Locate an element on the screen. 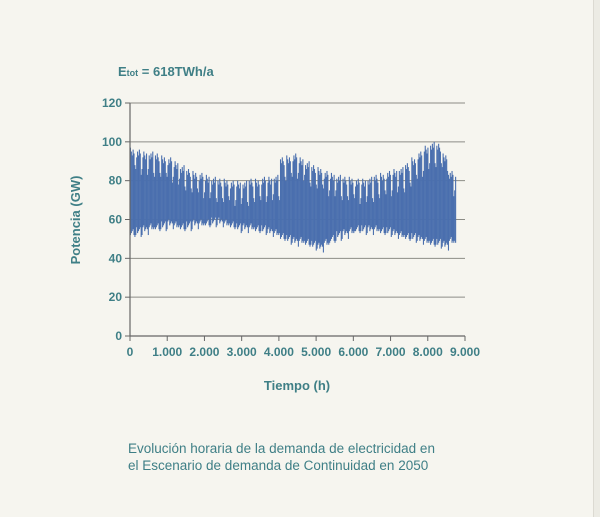 Image resolution: width=600 pixels, height=517 pixels. x-tick-label: 7.000 is located at coordinates (391, 352).